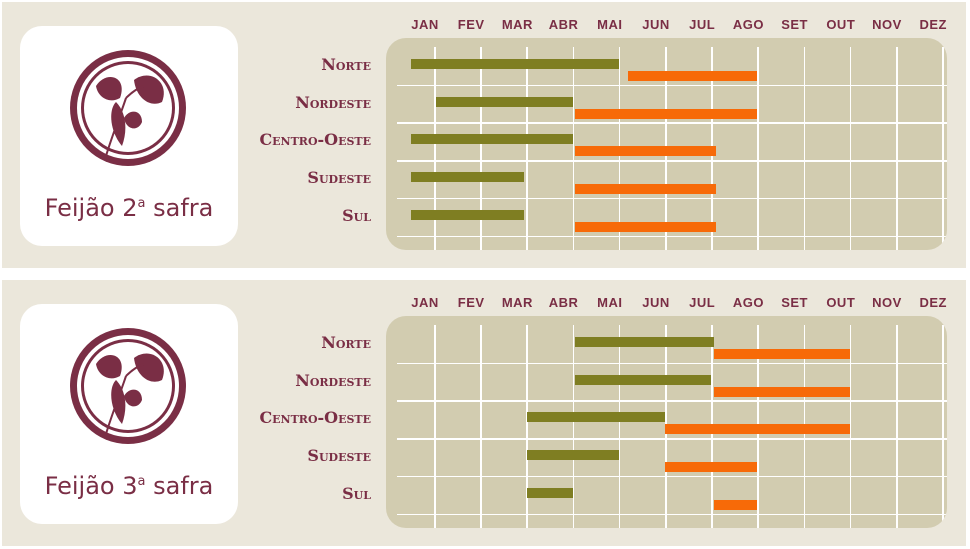  I want to click on card-title: Feijão 3a safra, so click(129, 486).